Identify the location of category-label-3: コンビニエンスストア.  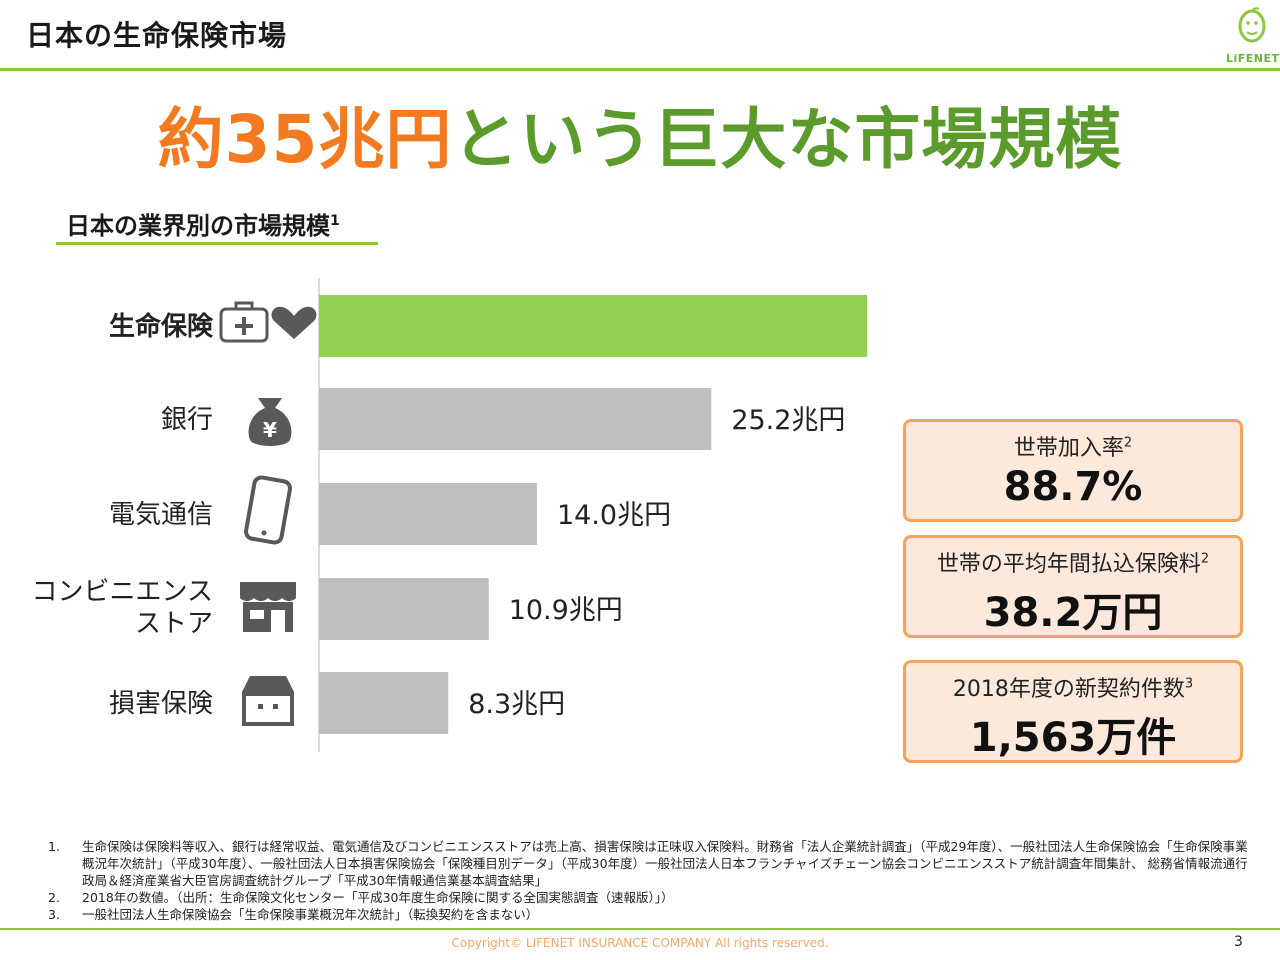
(122, 608).